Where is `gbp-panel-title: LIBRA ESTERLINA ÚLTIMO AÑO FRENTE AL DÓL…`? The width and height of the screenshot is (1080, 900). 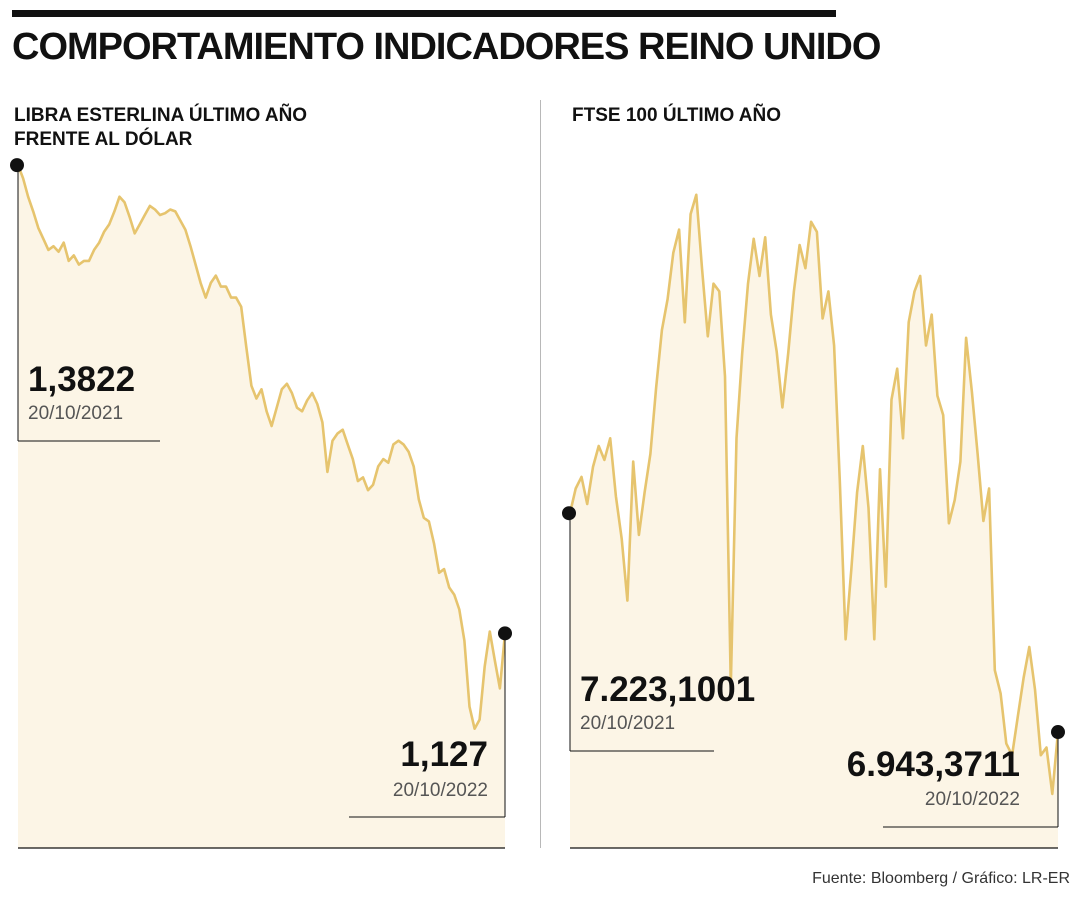
gbp-panel-title: LIBRA ESTERLINA ÚLTIMO AÑO FRENTE AL DÓL… is located at coordinates (160, 128).